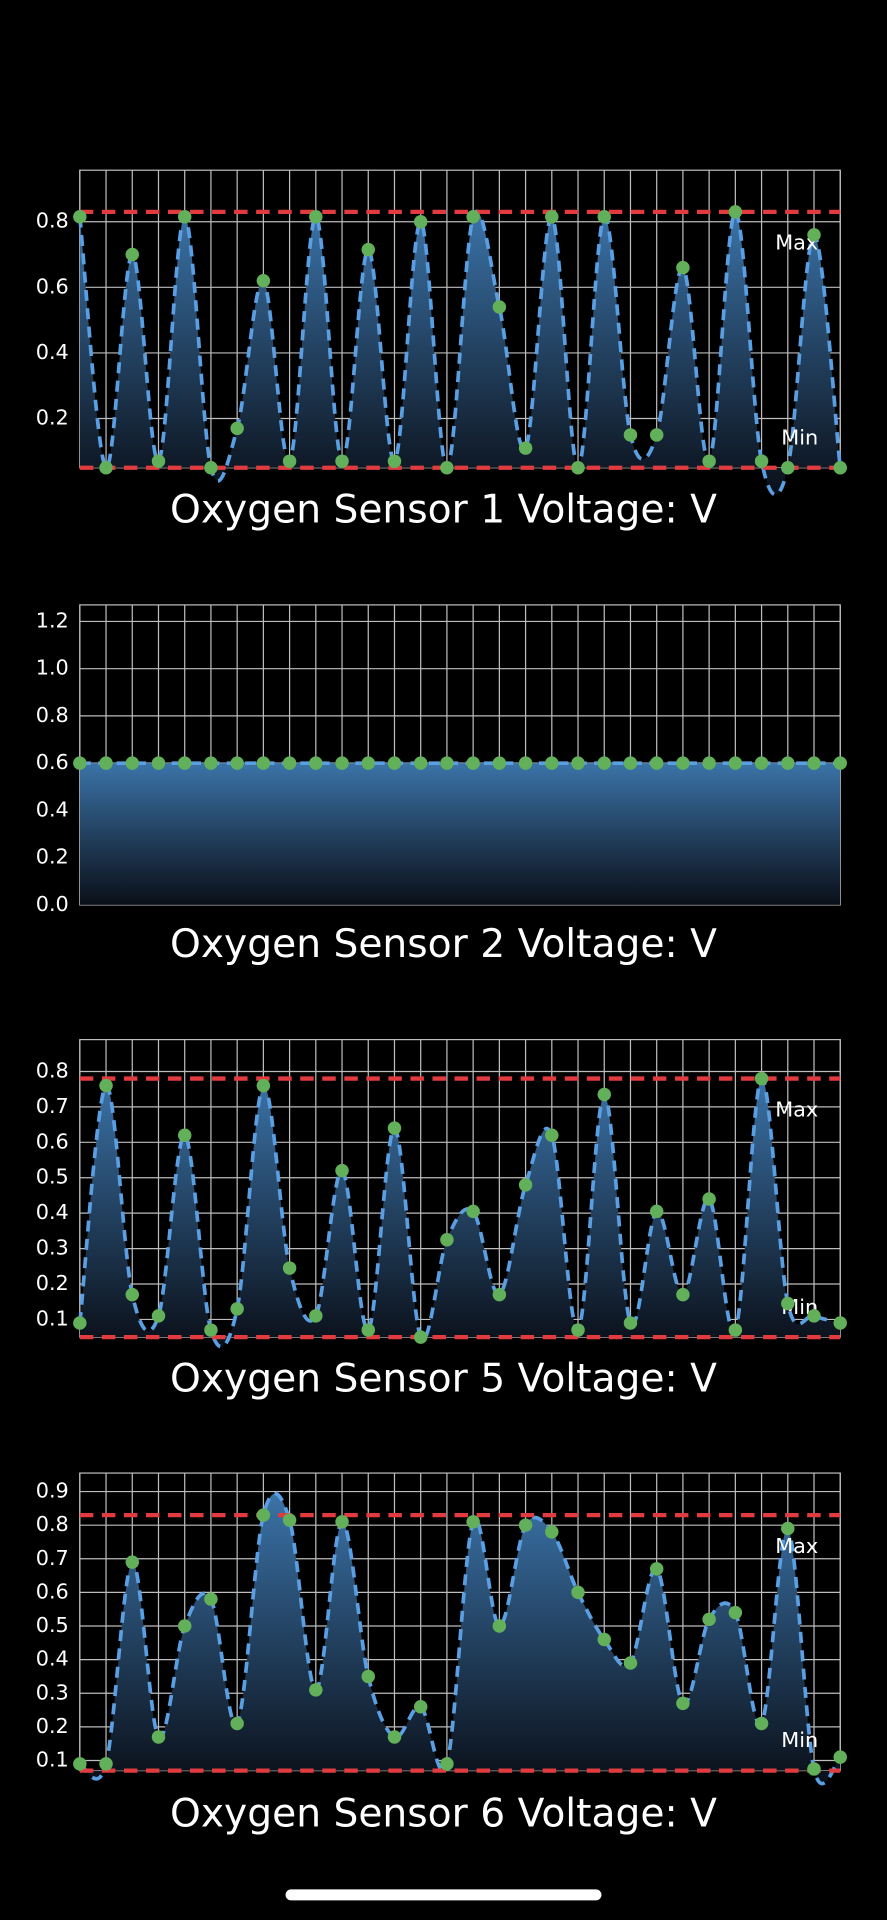 The height and width of the screenshot is (1920, 887). Describe the element at coordinates (52, 1177) in the screenshot. I see `y-tick-label: 0.5` at that location.